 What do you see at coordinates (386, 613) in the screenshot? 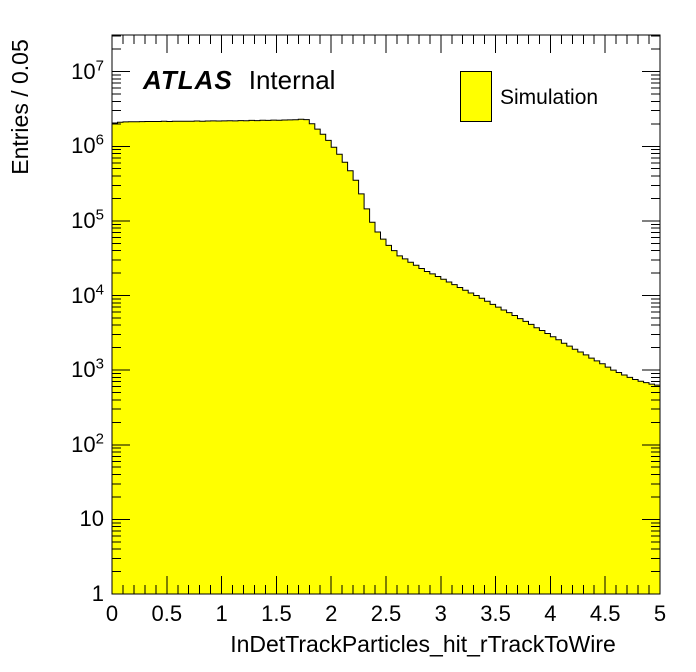
I see `x-tick-label: 2.5` at bounding box center [386, 613].